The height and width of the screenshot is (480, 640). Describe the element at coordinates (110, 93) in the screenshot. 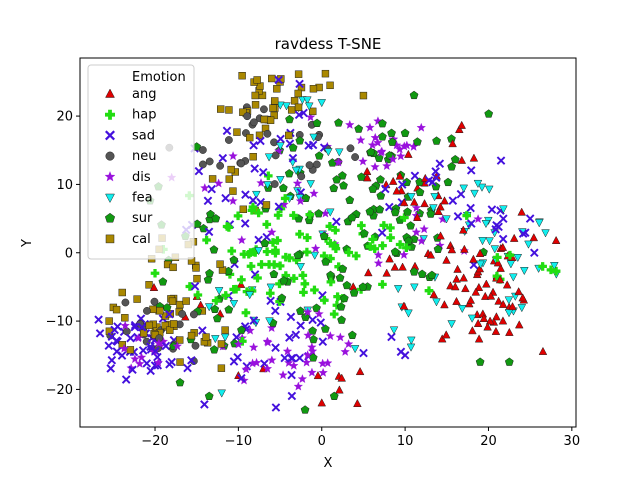

I see `legend-marker-ang` at that location.